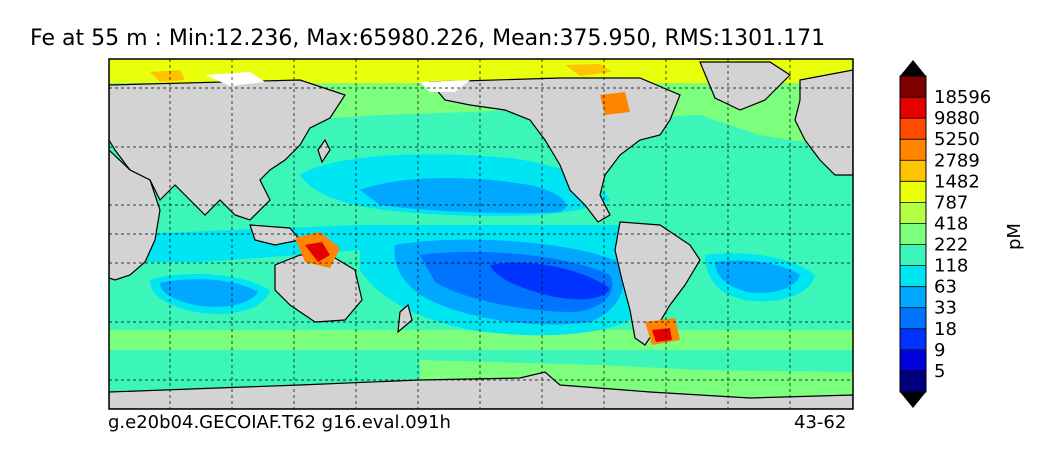  Describe the element at coordinates (823, 122) in the screenshot. I see `europe` at that location.